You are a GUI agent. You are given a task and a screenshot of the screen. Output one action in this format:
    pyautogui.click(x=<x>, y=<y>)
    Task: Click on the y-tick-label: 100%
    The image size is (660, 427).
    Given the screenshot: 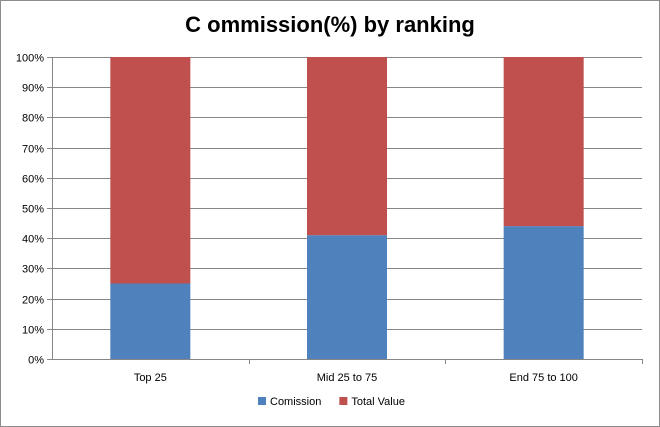 What is the action you would take?
    pyautogui.click(x=30, y=59)
    